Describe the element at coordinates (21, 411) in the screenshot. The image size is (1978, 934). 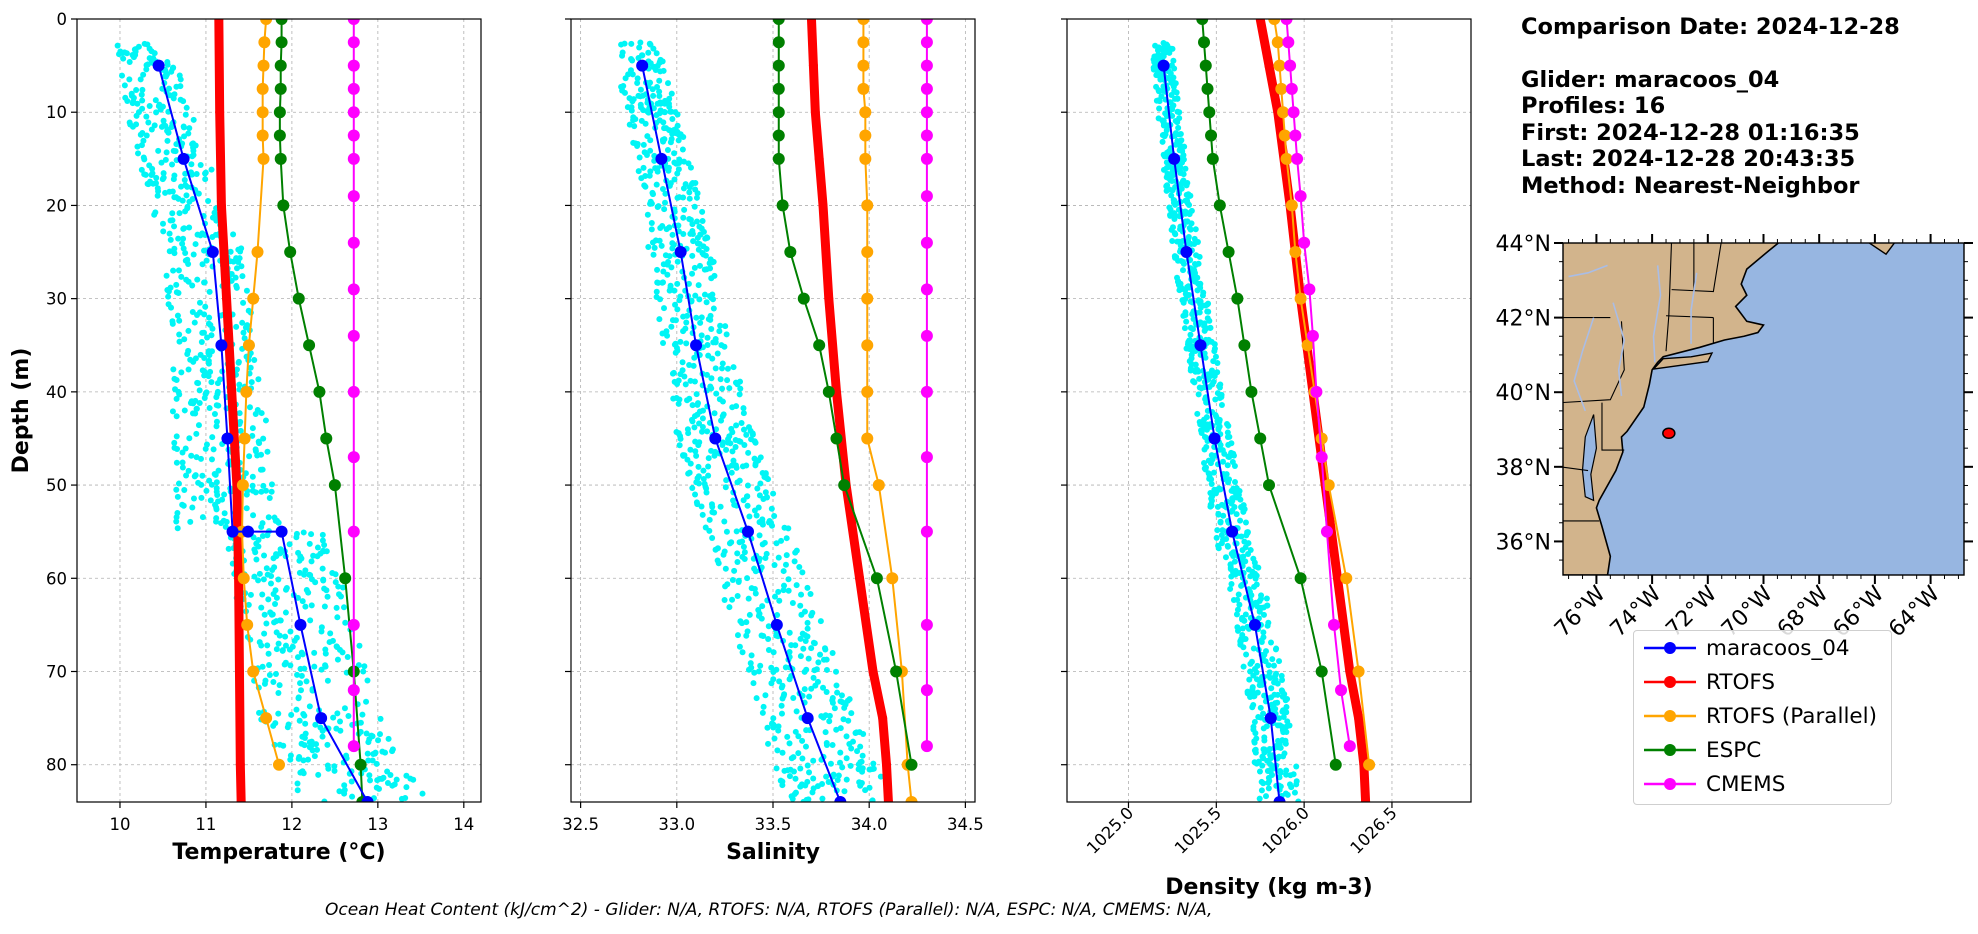
I see `y-axis-label: Depth (m)` at that location.